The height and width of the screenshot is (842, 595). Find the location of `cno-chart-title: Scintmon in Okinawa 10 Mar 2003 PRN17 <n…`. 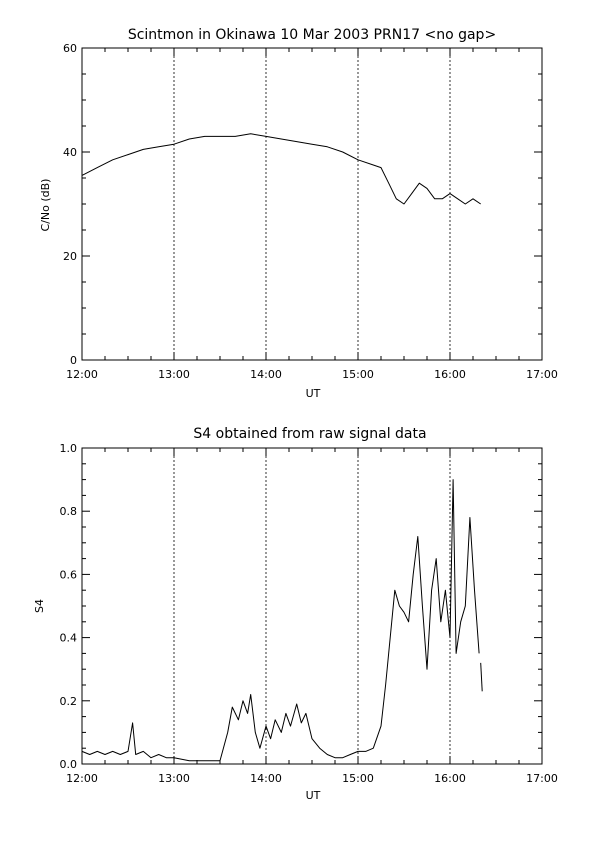

cno-chart-title: Scintmon in Okinawa 10 Mar 2003 PRN17 <n… is located at coordinates (312, 35).